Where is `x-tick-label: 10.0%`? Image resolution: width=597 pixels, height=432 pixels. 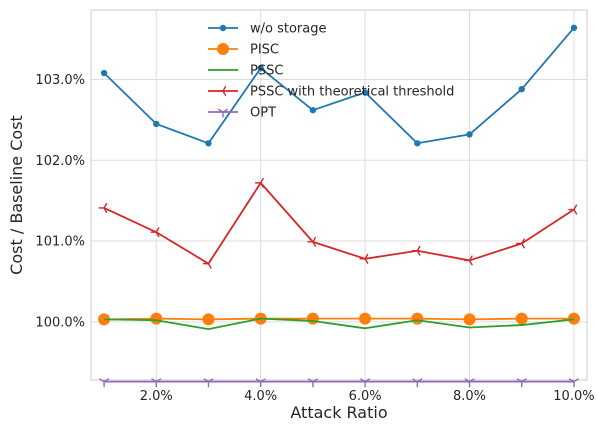
x-tick-label: 10.0% is located at coordinates (573, 396).